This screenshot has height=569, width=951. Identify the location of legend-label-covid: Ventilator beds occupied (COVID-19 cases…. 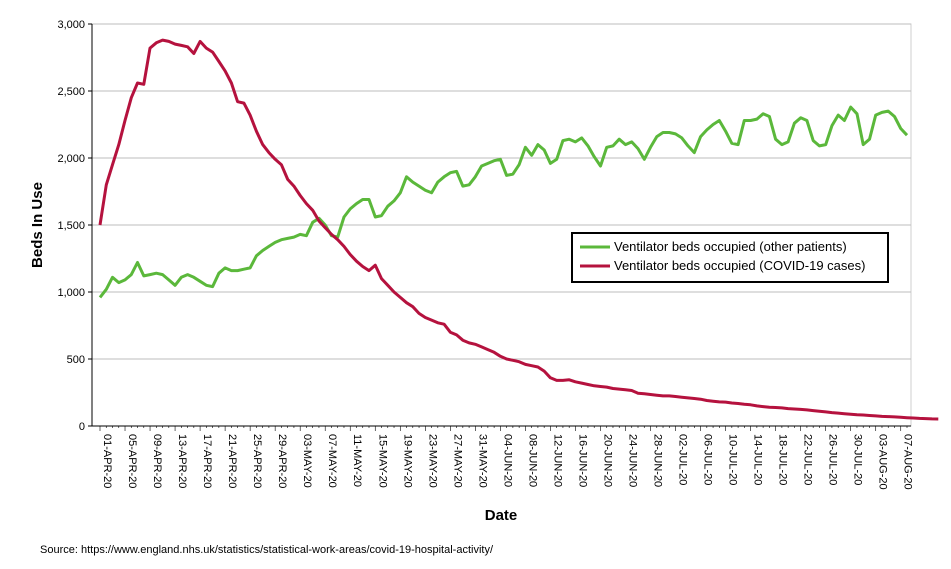
(739, 265).